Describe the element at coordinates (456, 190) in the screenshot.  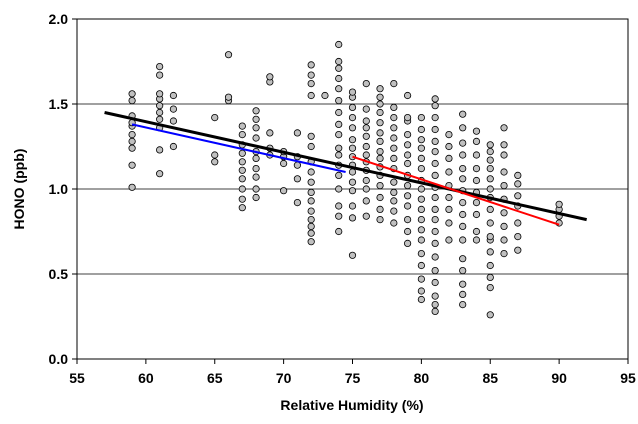
I see `regression-line` at that location.